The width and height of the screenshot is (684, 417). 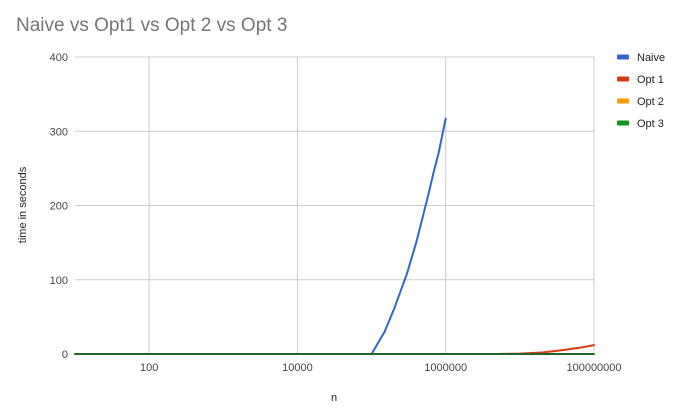 I want to click on x-tick-label: 100000000, so click(x=593, y=368).